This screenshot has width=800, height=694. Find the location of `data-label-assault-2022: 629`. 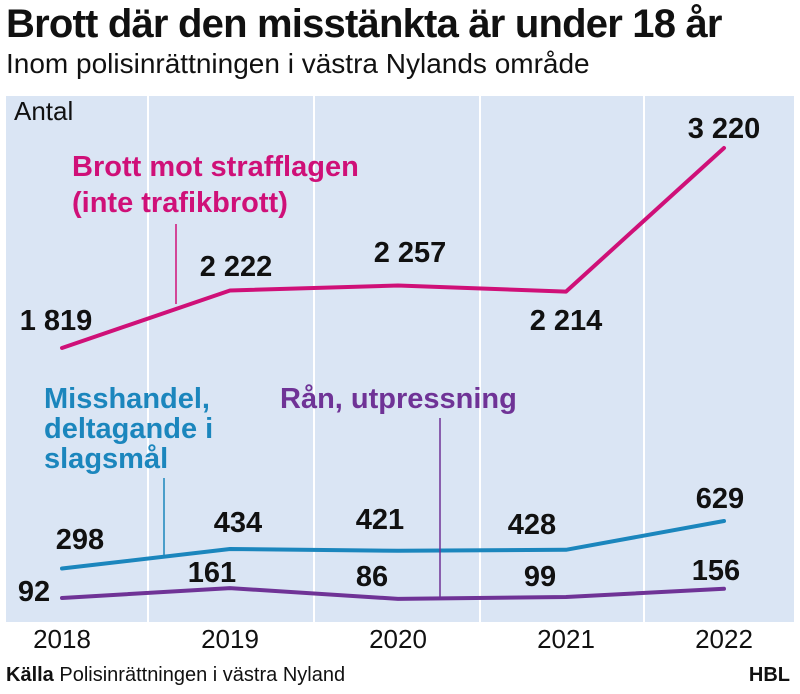

data-label-assault-2022: 629 is located at coordinates (720, 499).